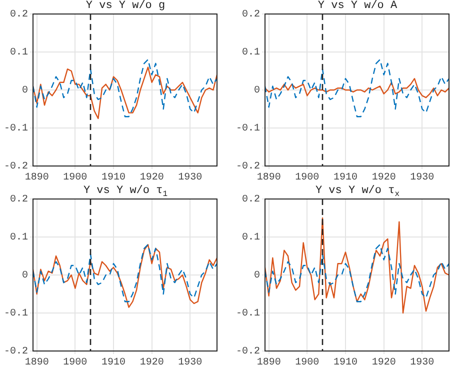 The height and width of the screenshot is (371, 463). I want to click on chart-title: Y vs Y w/o A, so click(358, 6).